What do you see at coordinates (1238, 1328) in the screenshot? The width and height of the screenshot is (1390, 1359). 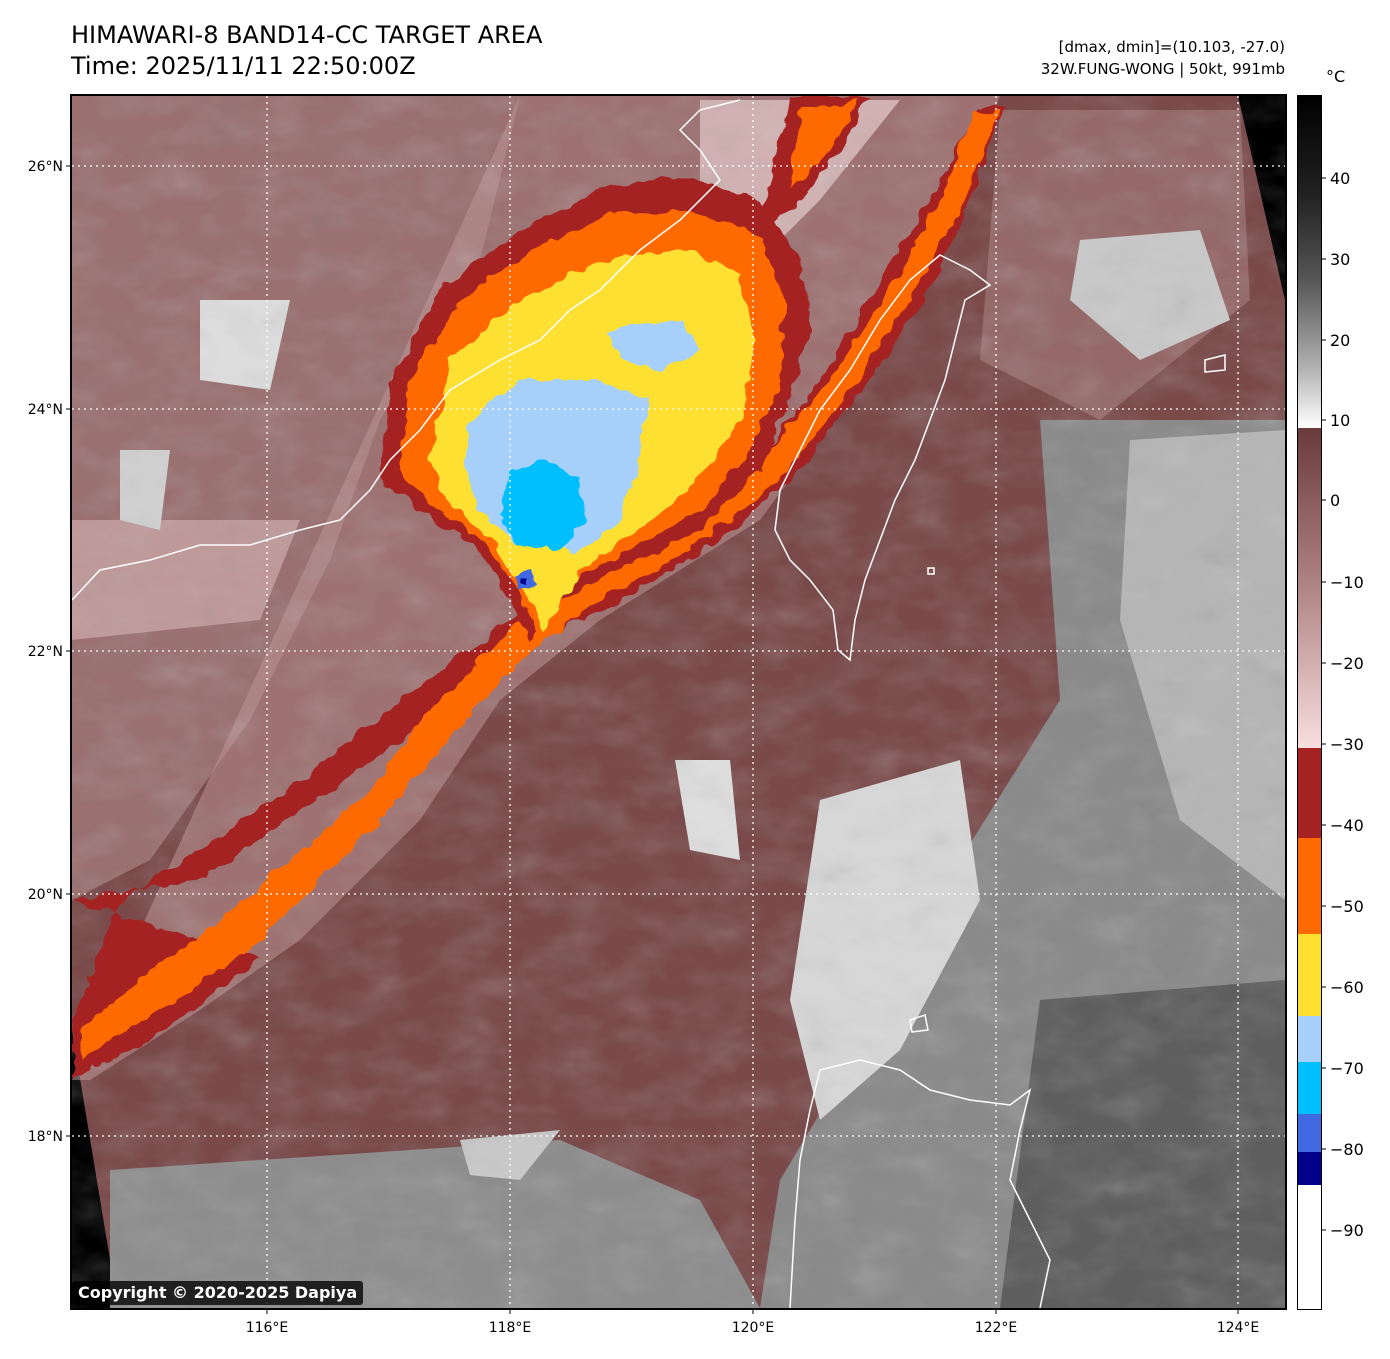 I see `lon-label: 124°E` at bounding box center [1238, 1328].